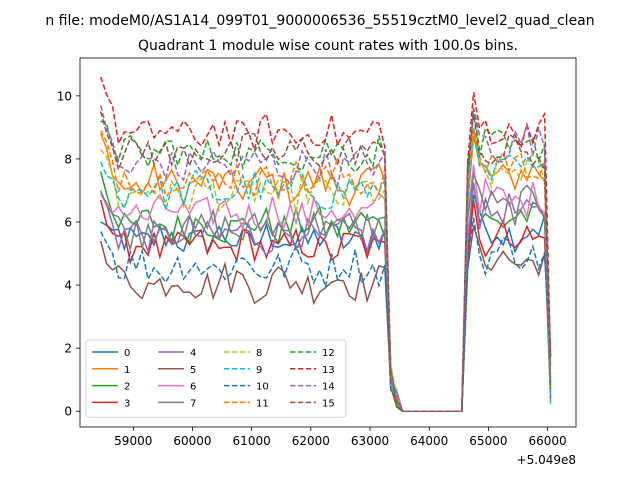  I want to click on y-tick-label: 4, so click(68, 286).